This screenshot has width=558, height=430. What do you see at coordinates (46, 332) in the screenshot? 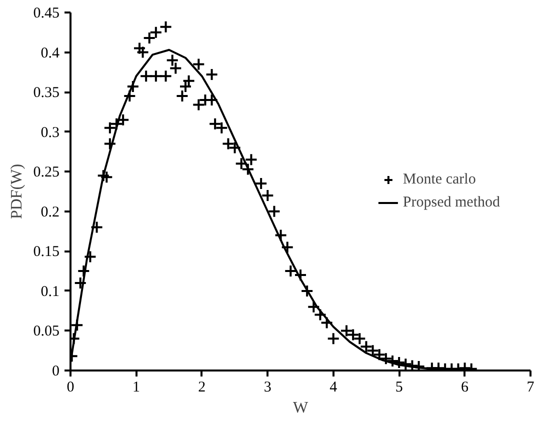
I see `y-tick-label: 0.05` at bounding box center [46, 332].